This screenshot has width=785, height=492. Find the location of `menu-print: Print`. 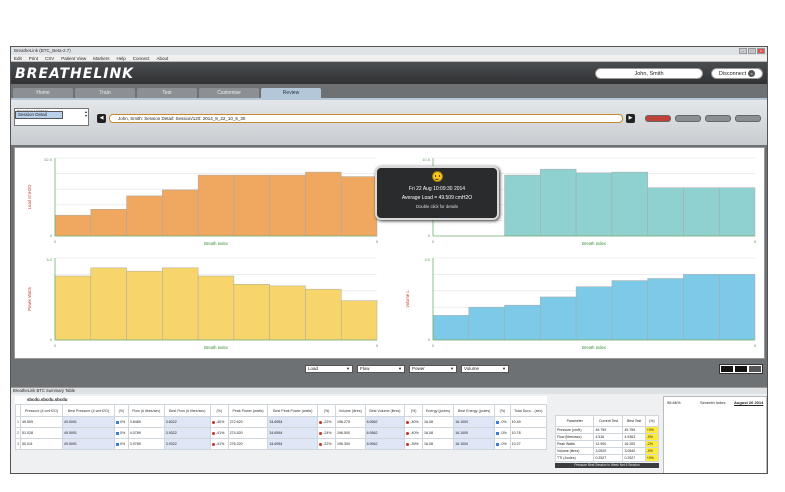

menu-print: Print is located at coordinates (33, 58).